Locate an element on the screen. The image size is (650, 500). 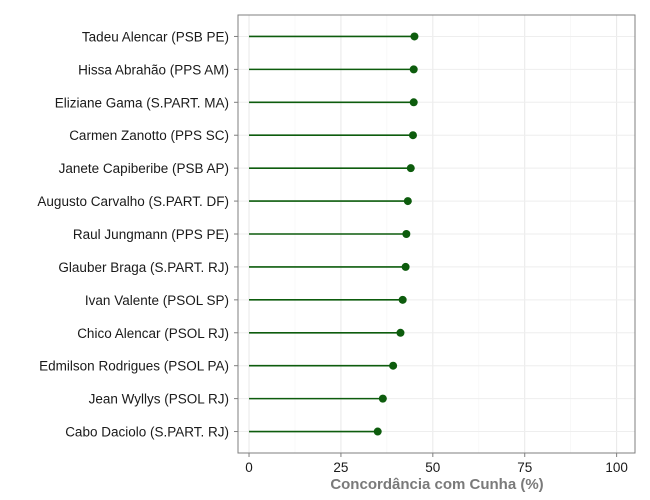
category-label: Augusto Carvalho (S.PART. DF) is located at coordinates (133, 201).